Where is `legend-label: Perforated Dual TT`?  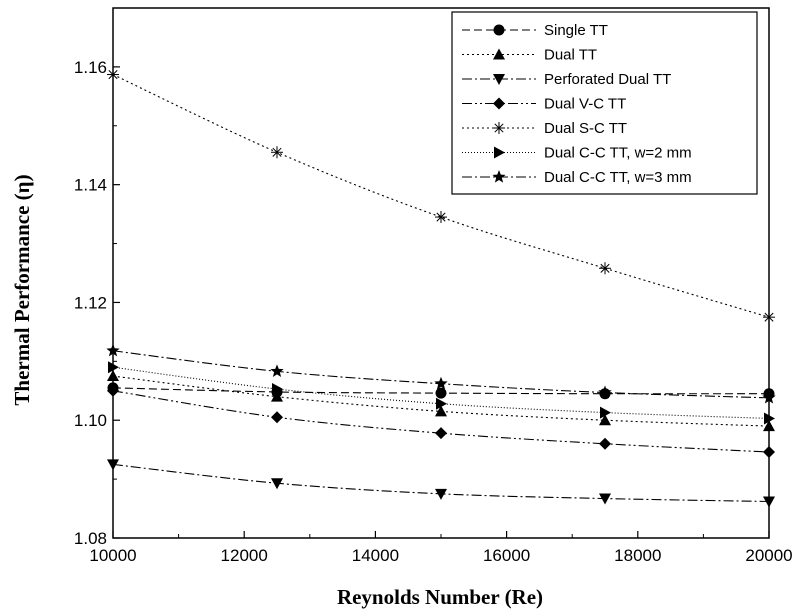
legend-label: Perforated Dual TT is located at coordinates (607, 79).